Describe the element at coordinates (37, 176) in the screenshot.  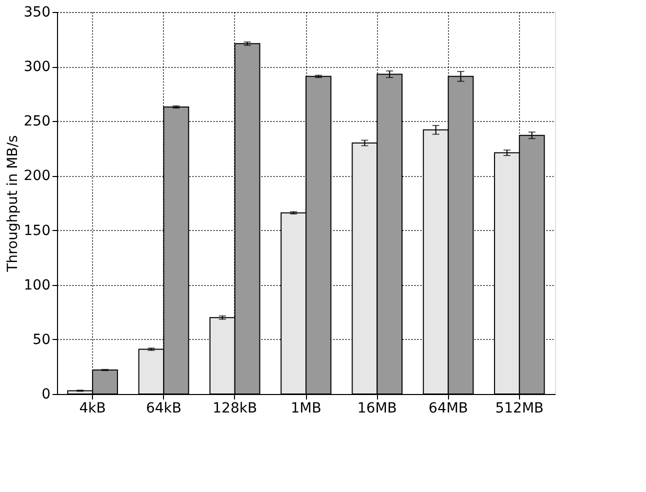
I see `y-tick-label: 200` at that location.